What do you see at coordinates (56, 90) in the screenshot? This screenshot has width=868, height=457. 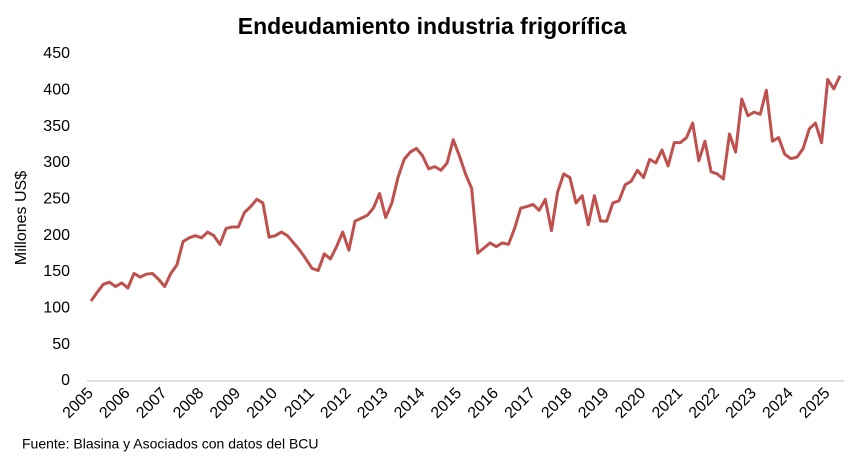 I see `y-tick-label: 400` at bounding box center [56, 90].